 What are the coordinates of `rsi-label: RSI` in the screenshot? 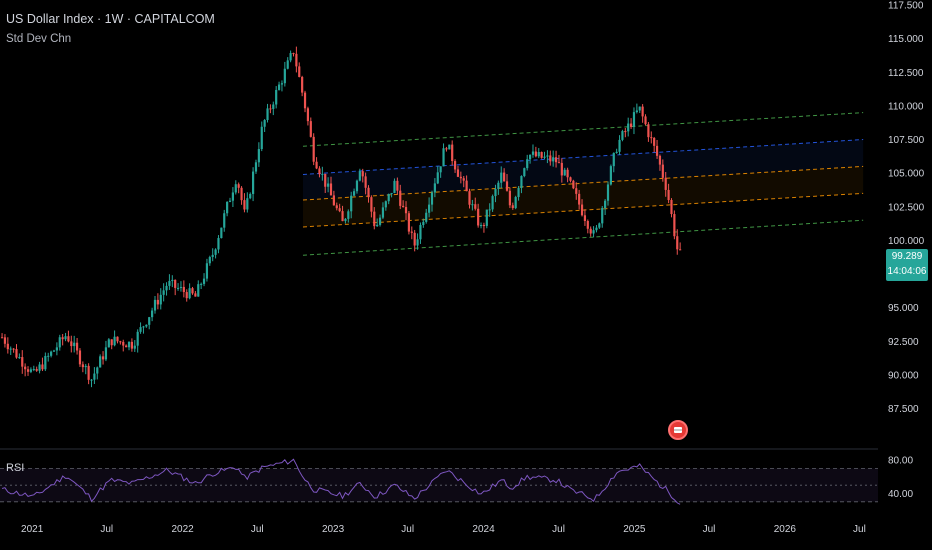 It's located at (15, 468).